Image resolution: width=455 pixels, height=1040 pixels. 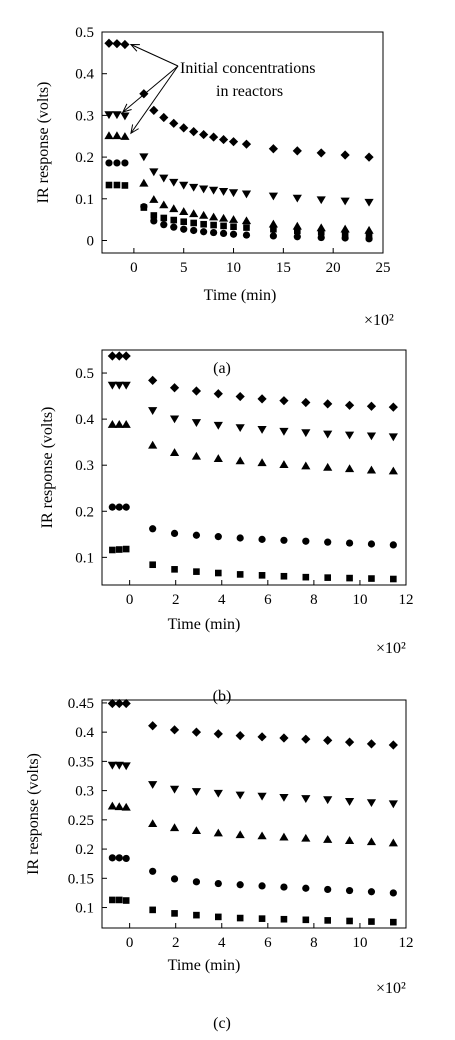 What do you see at coordinates (134, 129) in the screenshot?
I see `annotation-arrowhead` at bounding box center [134, 129].